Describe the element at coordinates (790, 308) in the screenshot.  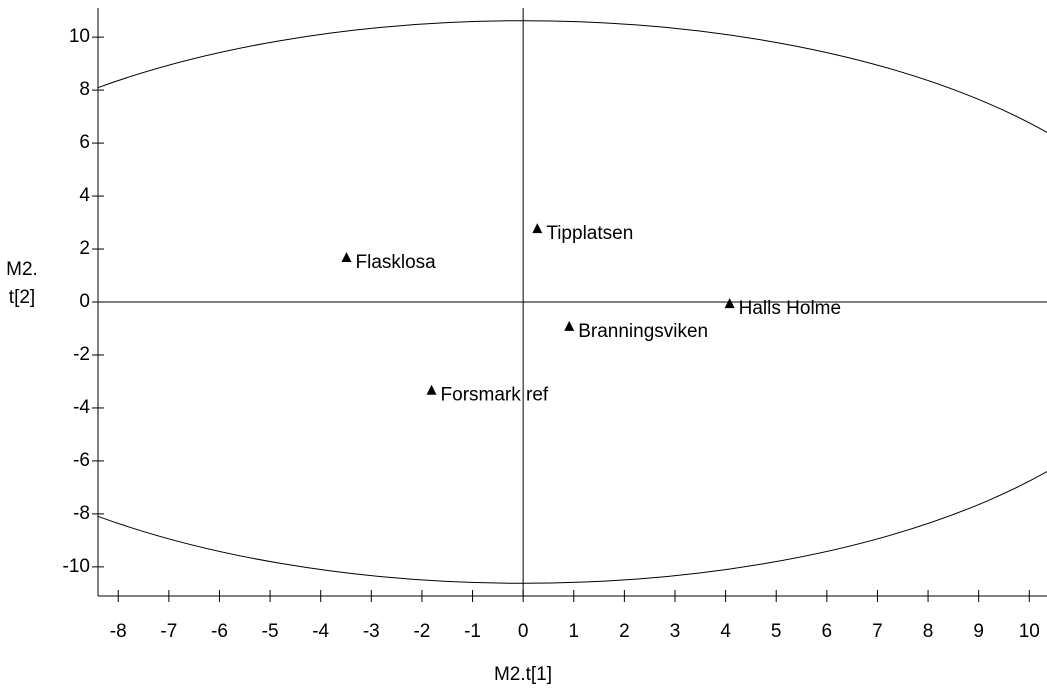
I see `point-label: Halls Holme` at that location.